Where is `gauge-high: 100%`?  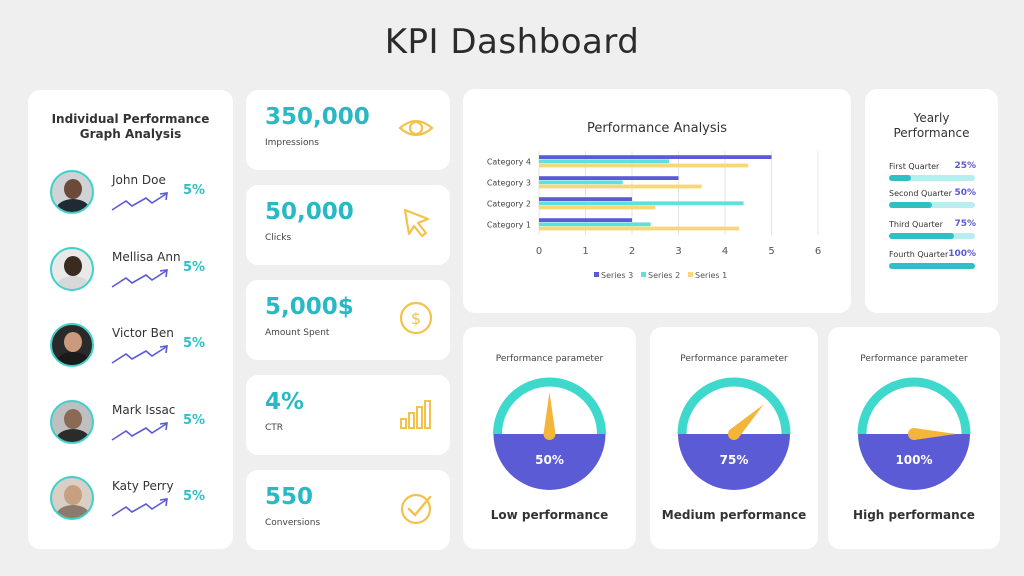 gauge-high: 100% is located at coordinates (914, 433).